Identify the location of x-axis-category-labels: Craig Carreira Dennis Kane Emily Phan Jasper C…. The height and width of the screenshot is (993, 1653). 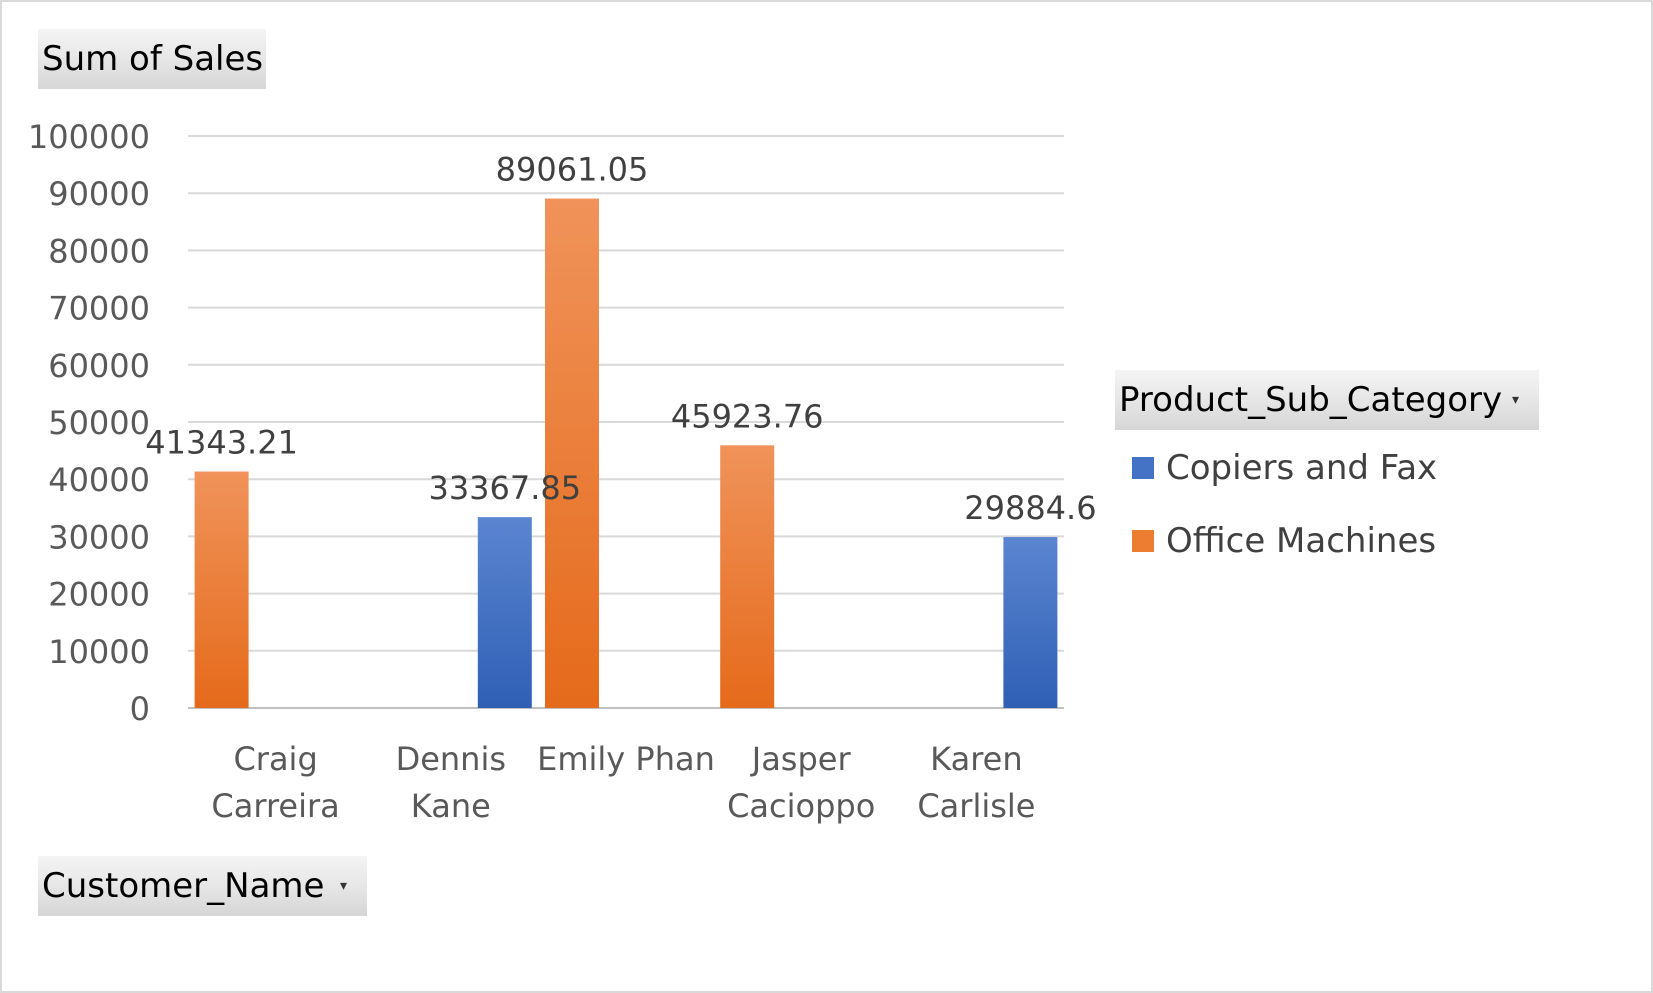
(623, 782).